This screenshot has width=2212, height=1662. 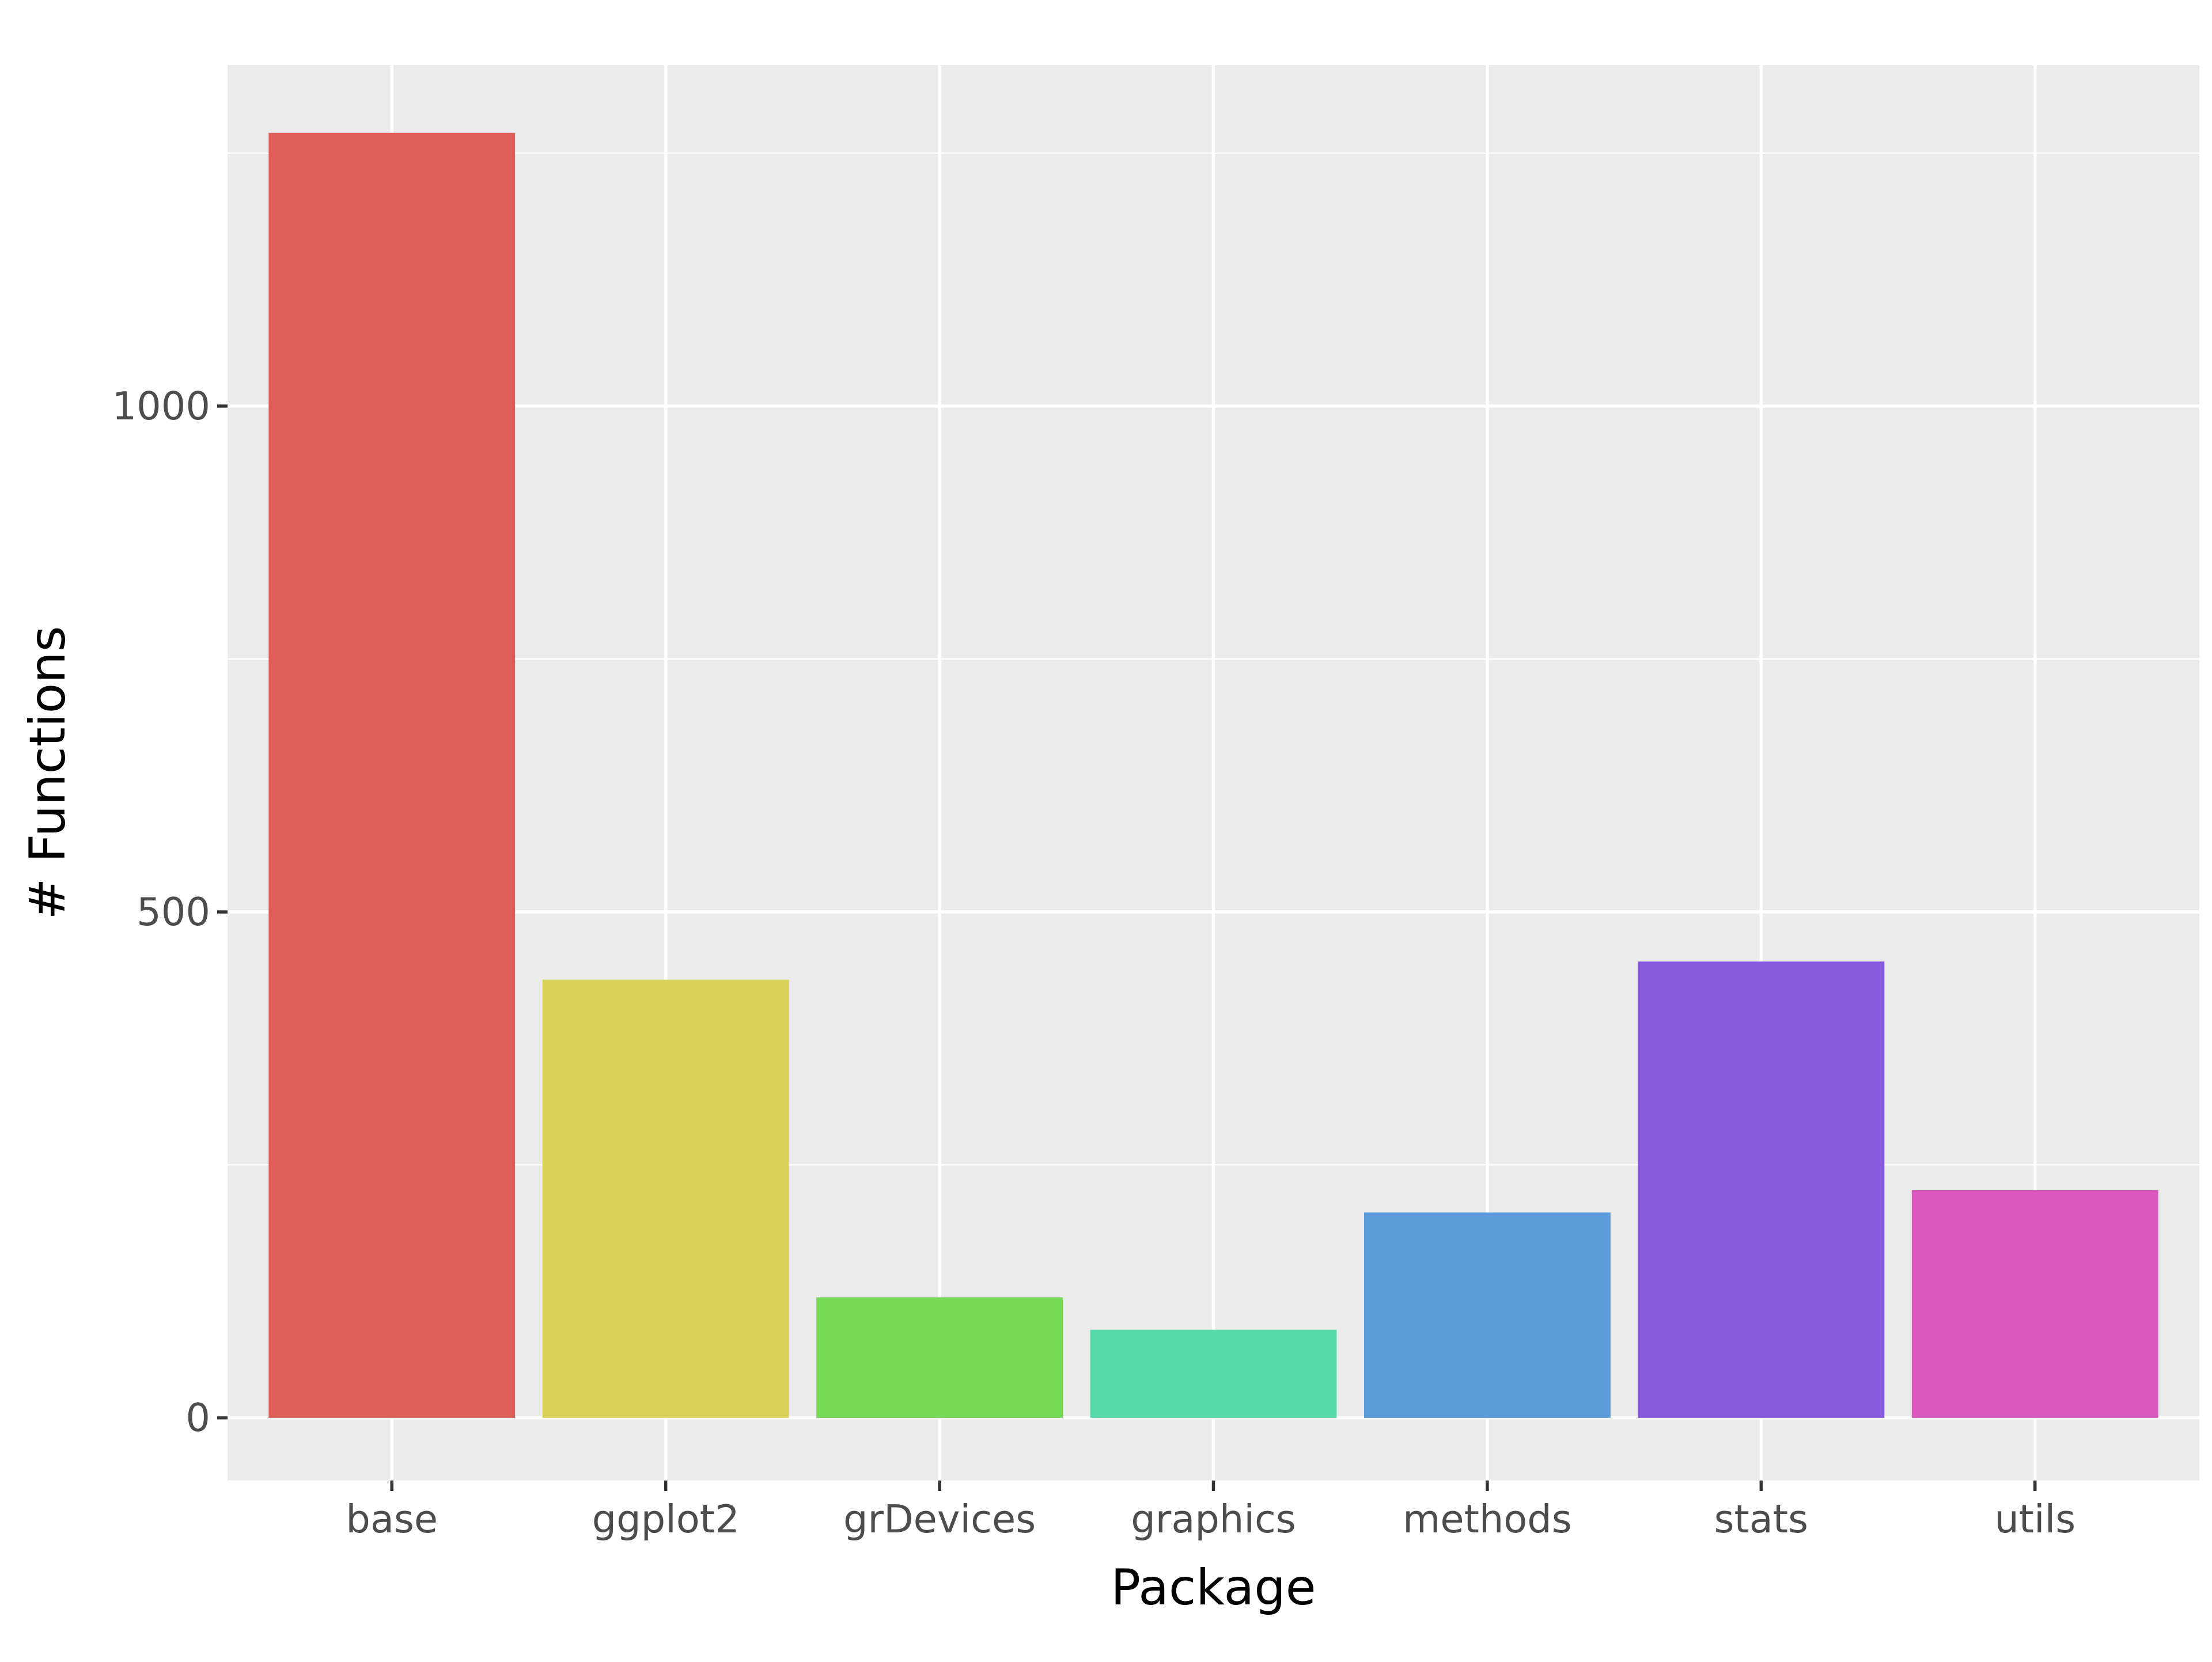 I want to click on bar-utils, so click(x=2034, y=1304).